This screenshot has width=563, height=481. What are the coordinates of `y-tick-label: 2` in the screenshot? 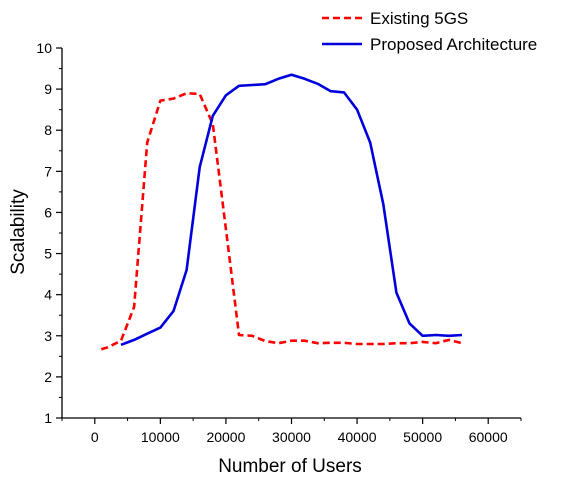 It's located at (48, 377).